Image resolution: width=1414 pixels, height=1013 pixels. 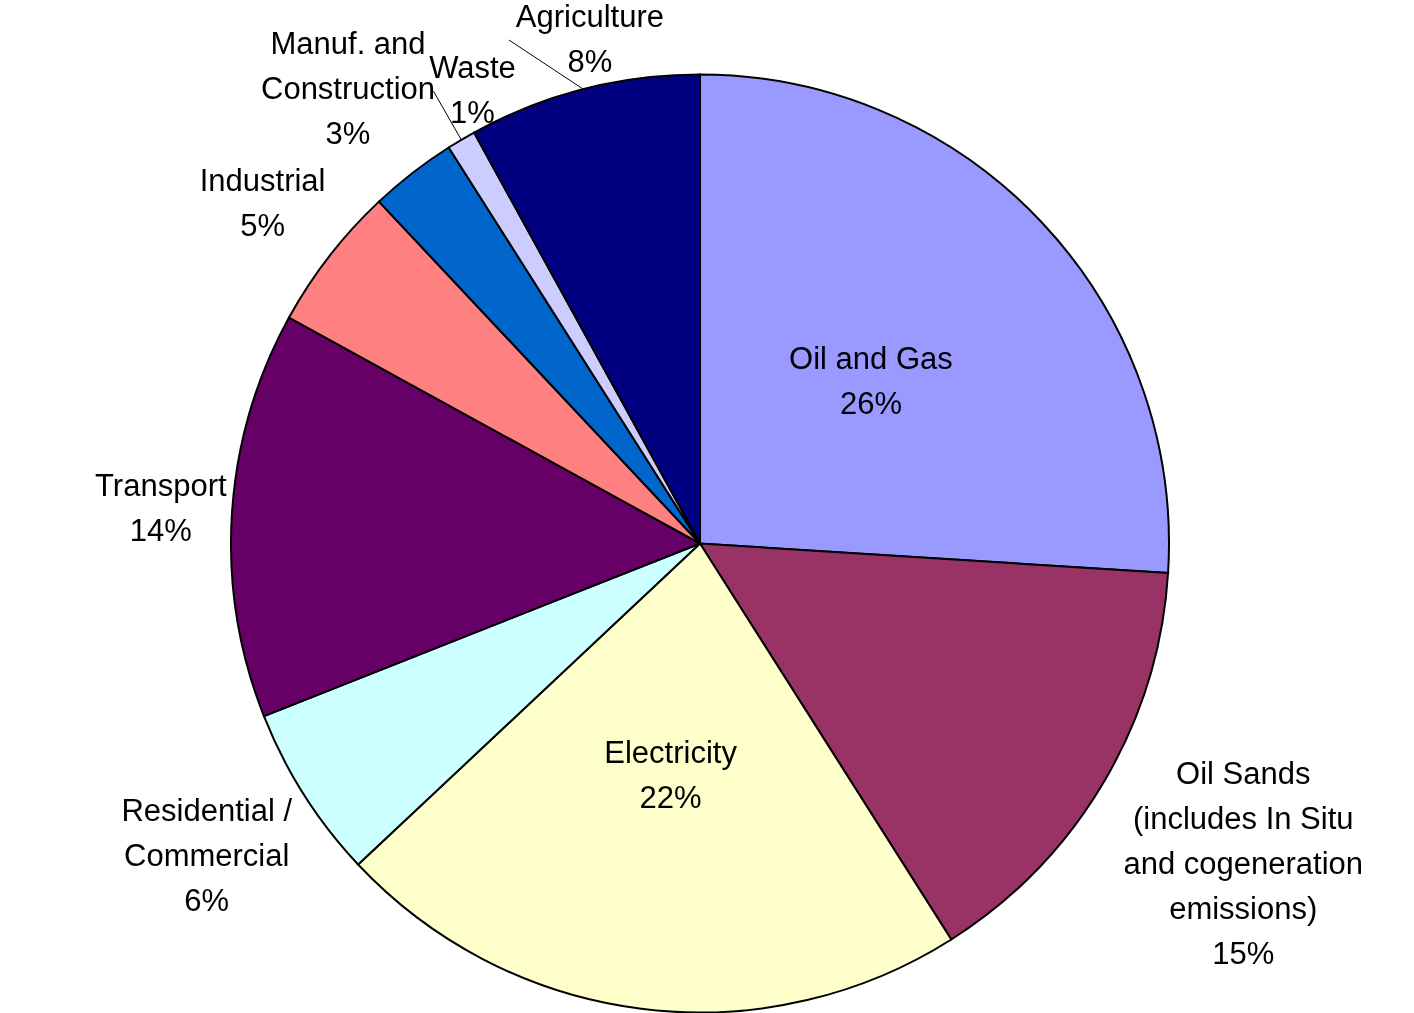 What do you see at coordinates (472, 112) in the screenshot?
I see `data-label: 1%` at bounding box center [472, 112].